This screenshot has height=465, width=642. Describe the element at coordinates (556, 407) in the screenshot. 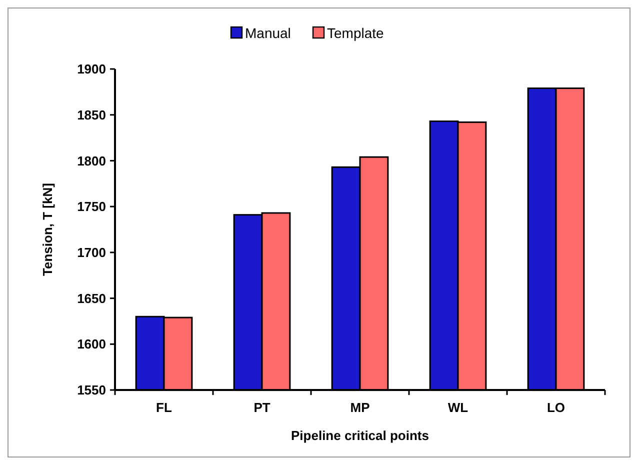

I see `x-tick-label: LO` at that location.